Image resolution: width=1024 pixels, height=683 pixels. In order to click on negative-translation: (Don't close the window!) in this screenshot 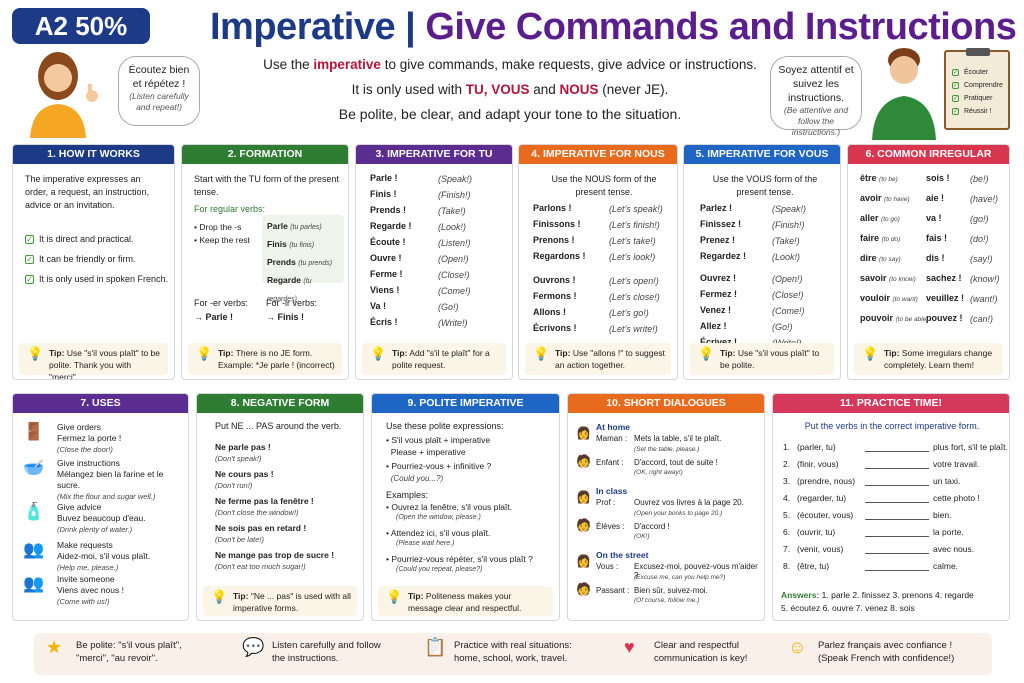, I will do `click(257, 512)`.